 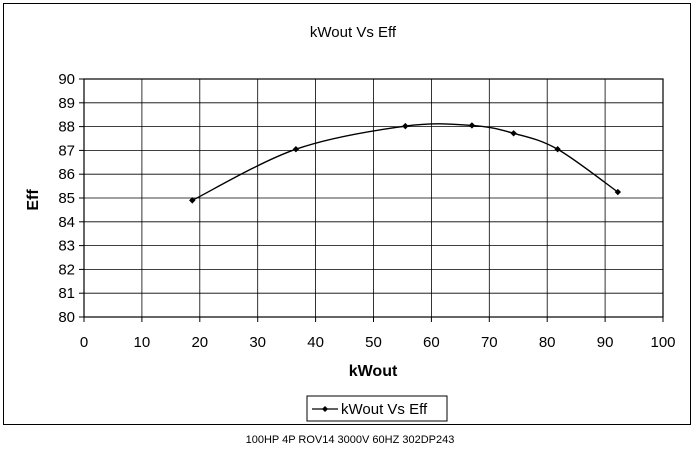 I want to click on x-tick-label: 70, so click(x=489, y=342).